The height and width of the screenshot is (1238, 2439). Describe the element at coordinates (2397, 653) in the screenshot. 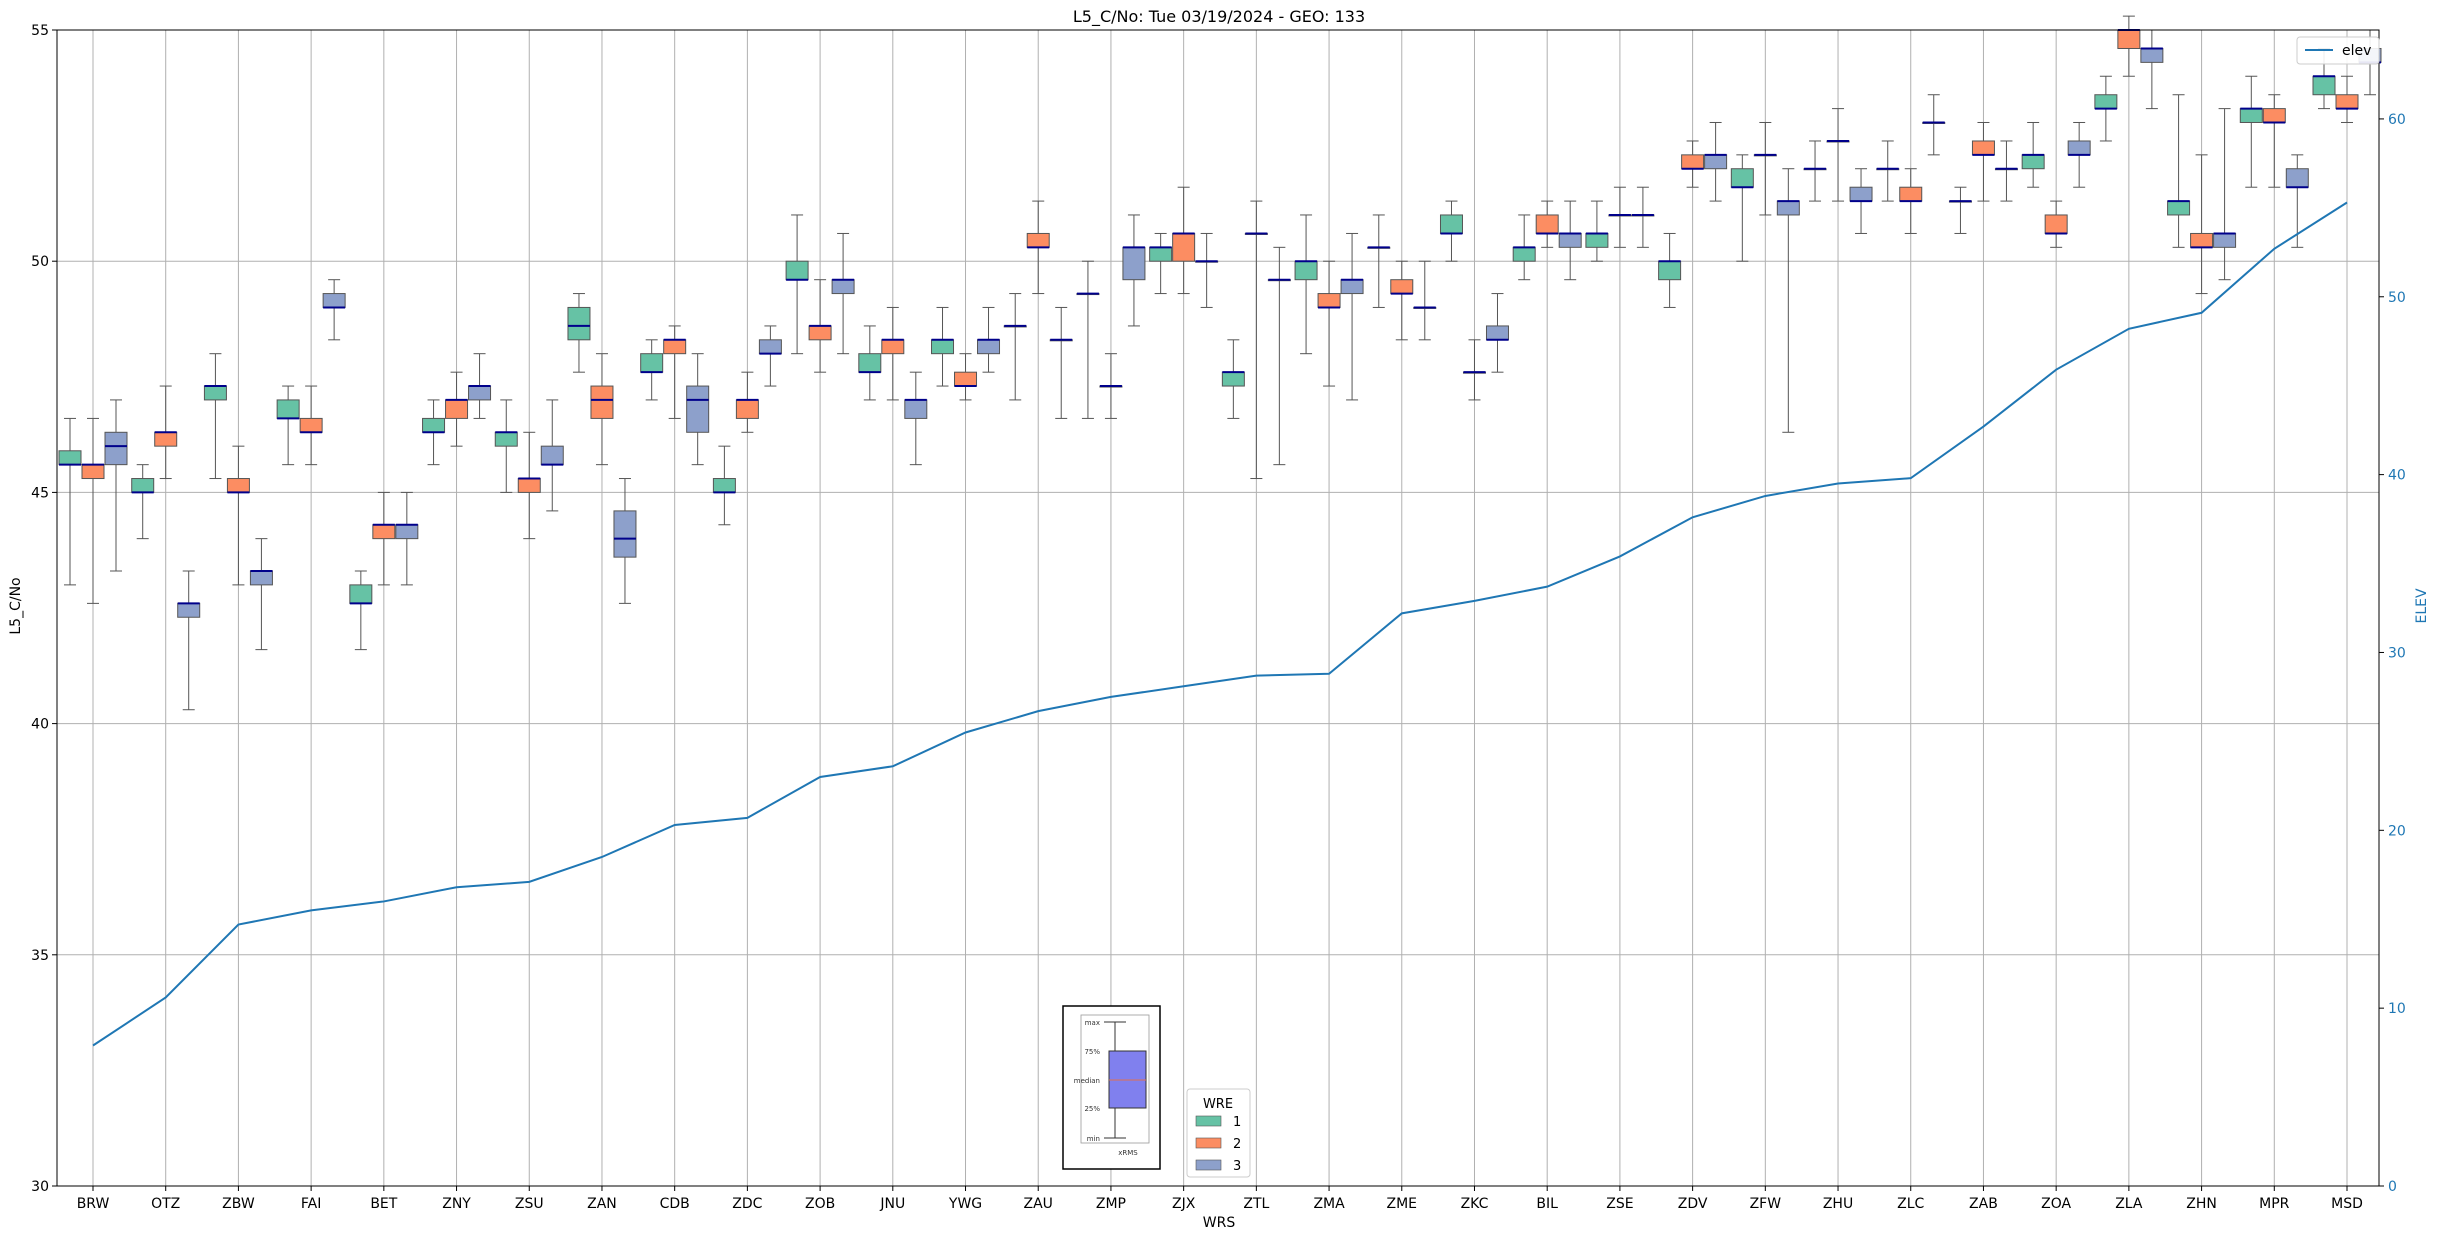

I see `y2-tick-label: 30` at that location.